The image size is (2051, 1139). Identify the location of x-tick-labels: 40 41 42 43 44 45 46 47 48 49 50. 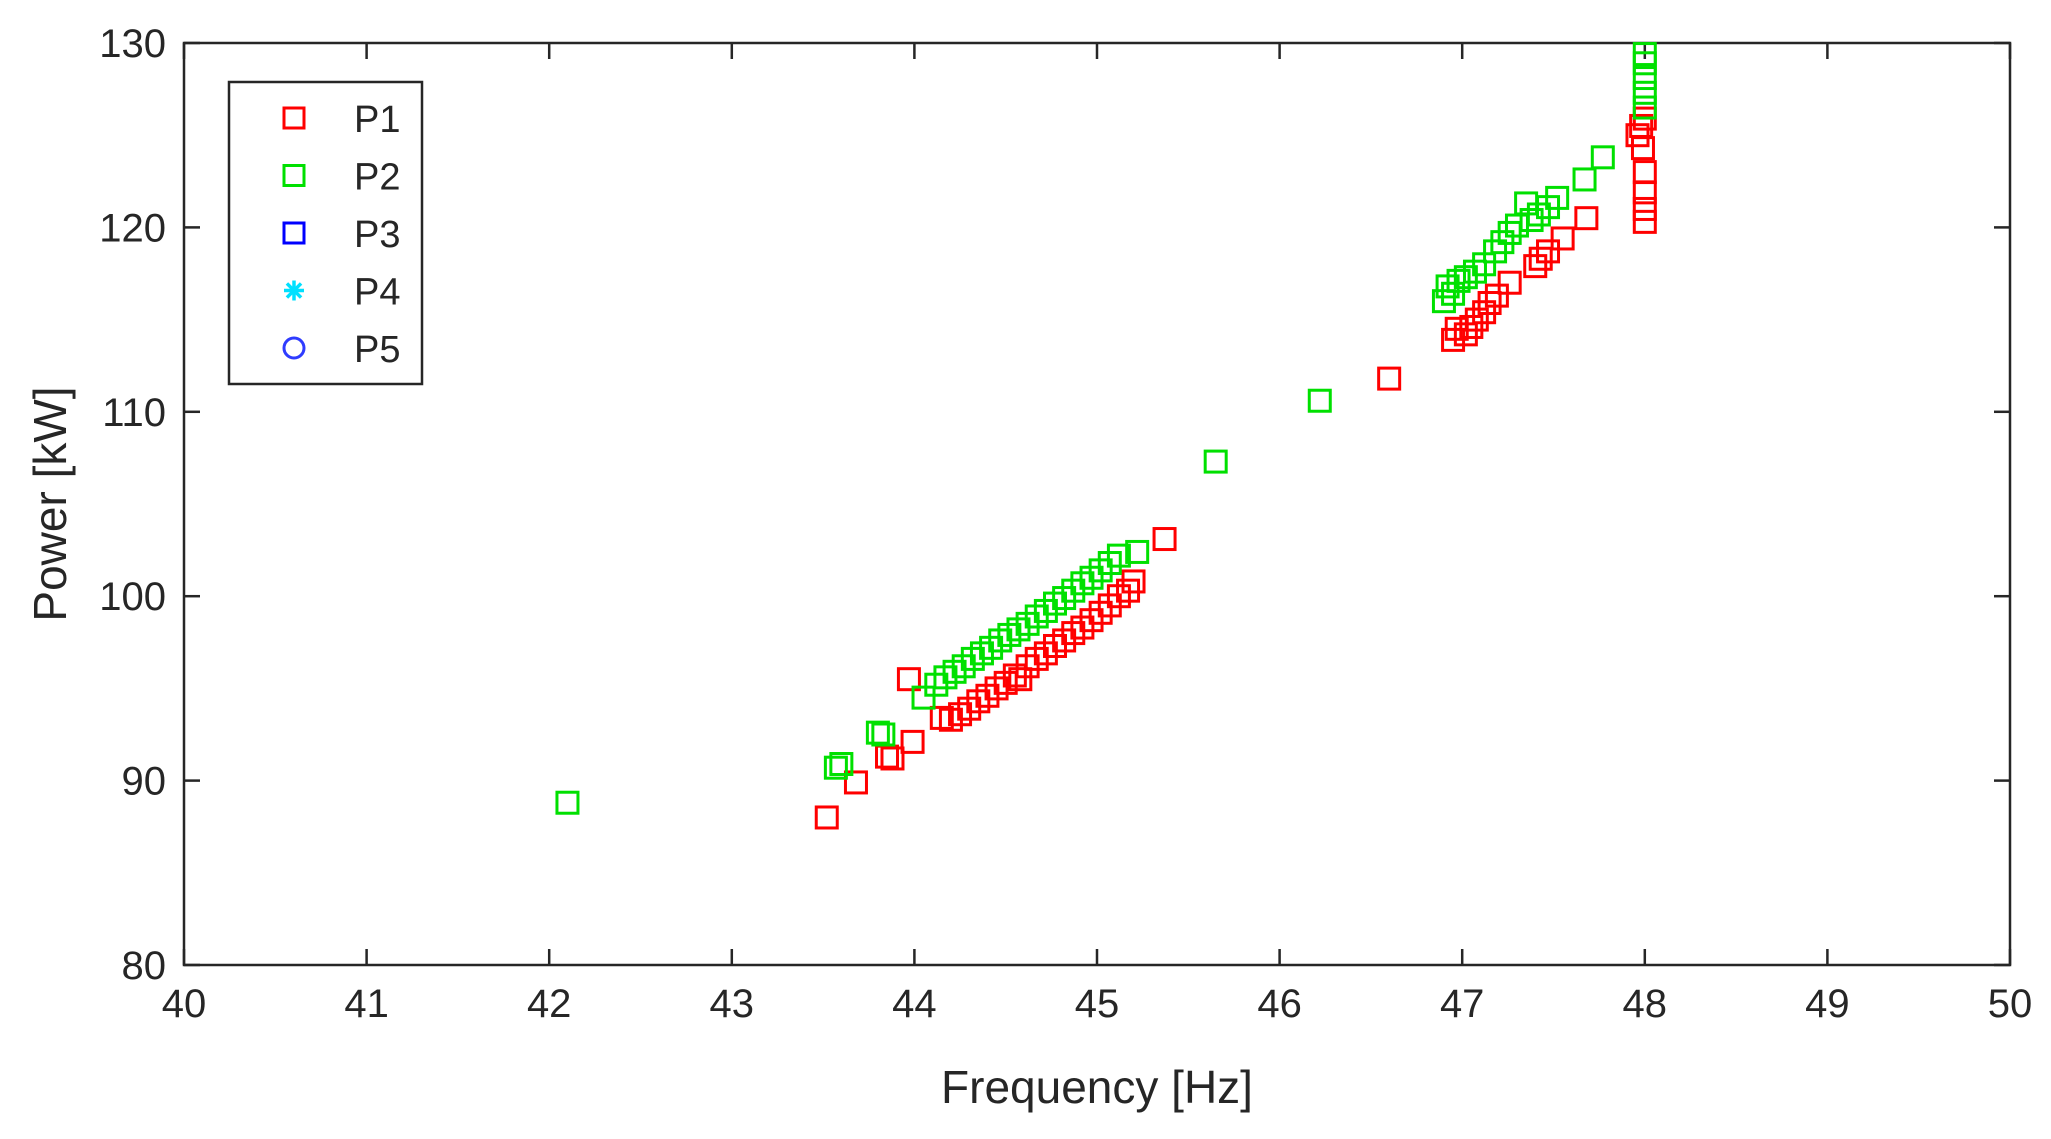
(1097, 1004).